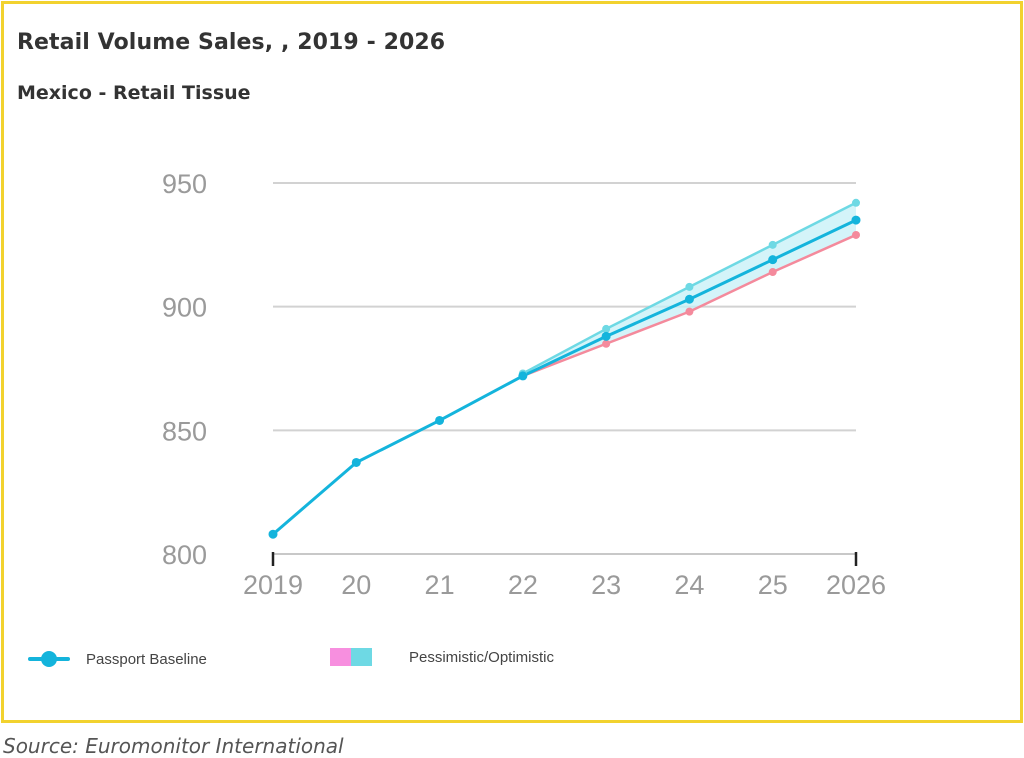 The height and width of the screenshot is (758, 1024). Describe the element at coordinates (606, 585) in the screenshot. I see `x-tick-label: 23` at that location.